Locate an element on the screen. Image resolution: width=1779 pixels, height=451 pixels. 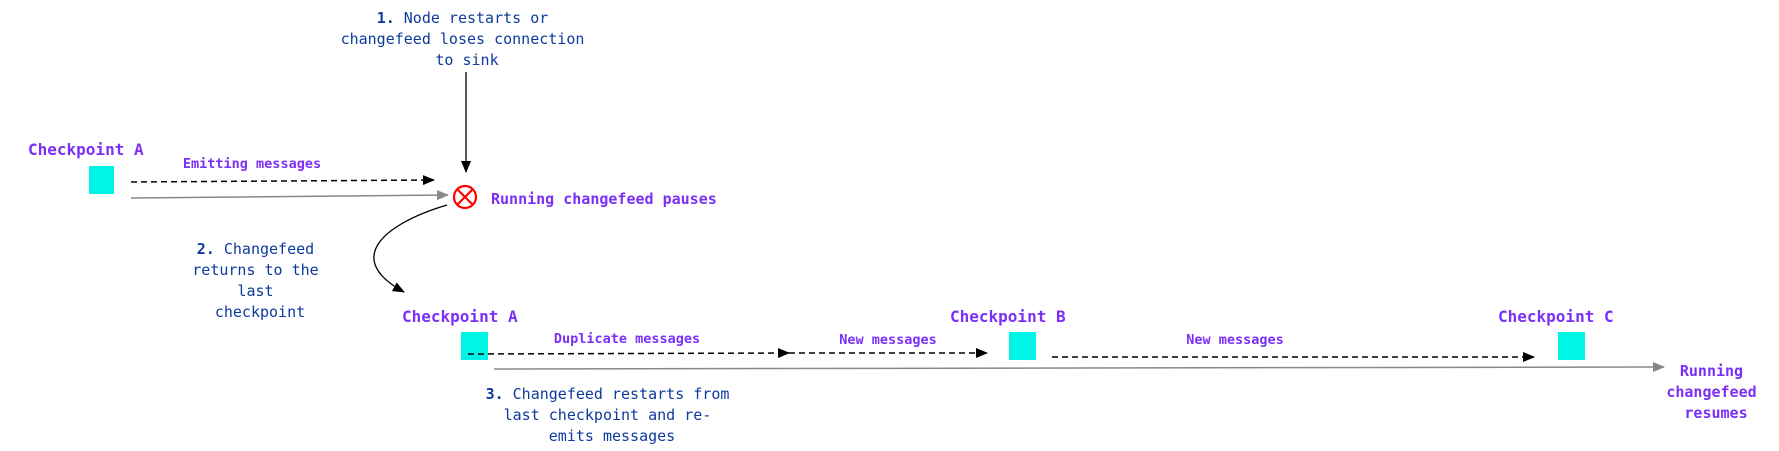
timeline-after-restart is located at coordinates (1079, 367).